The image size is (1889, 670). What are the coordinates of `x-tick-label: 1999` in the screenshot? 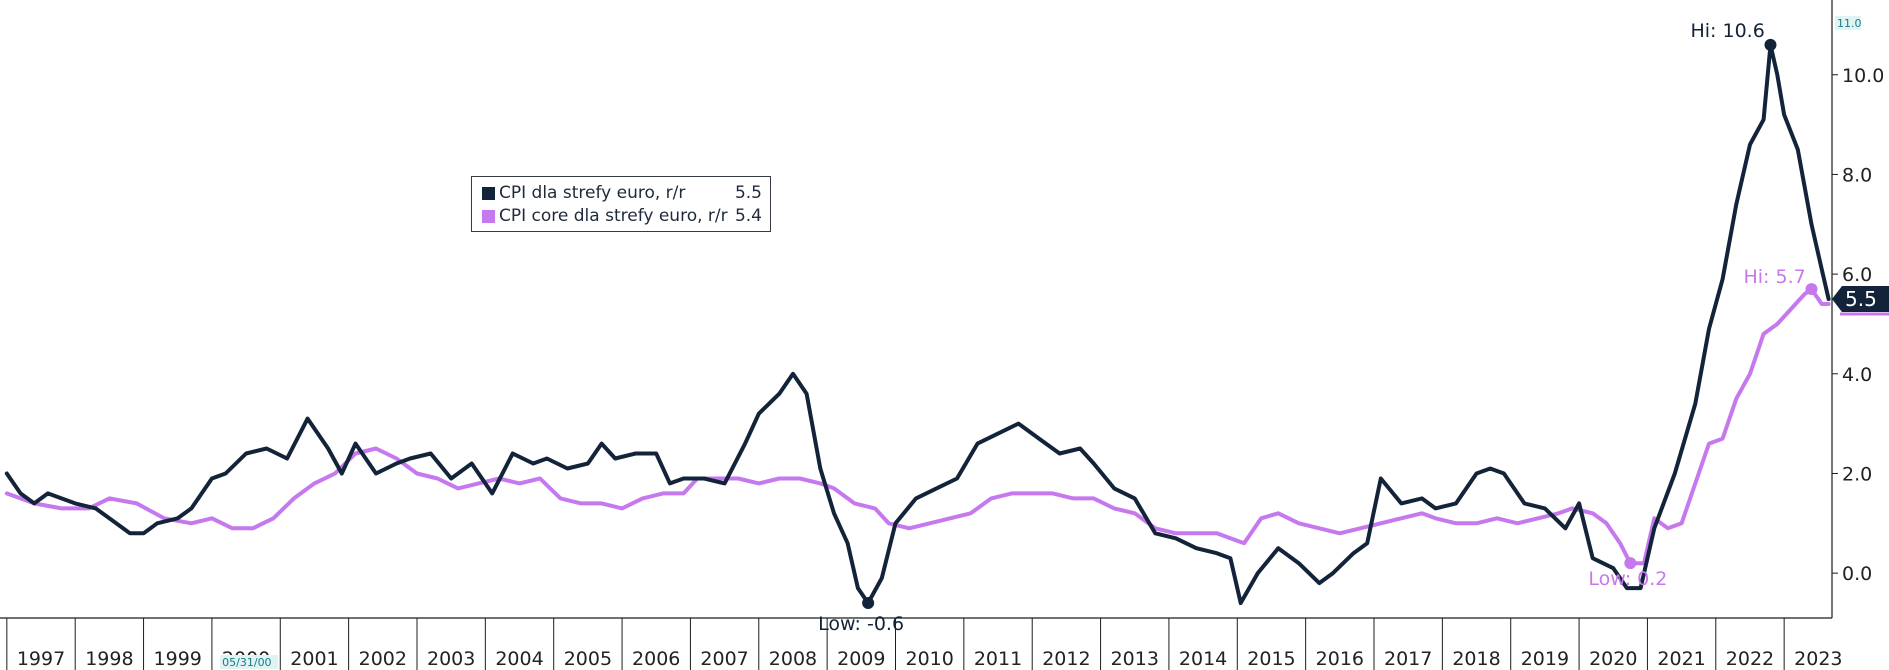 It's located at (178, 659).